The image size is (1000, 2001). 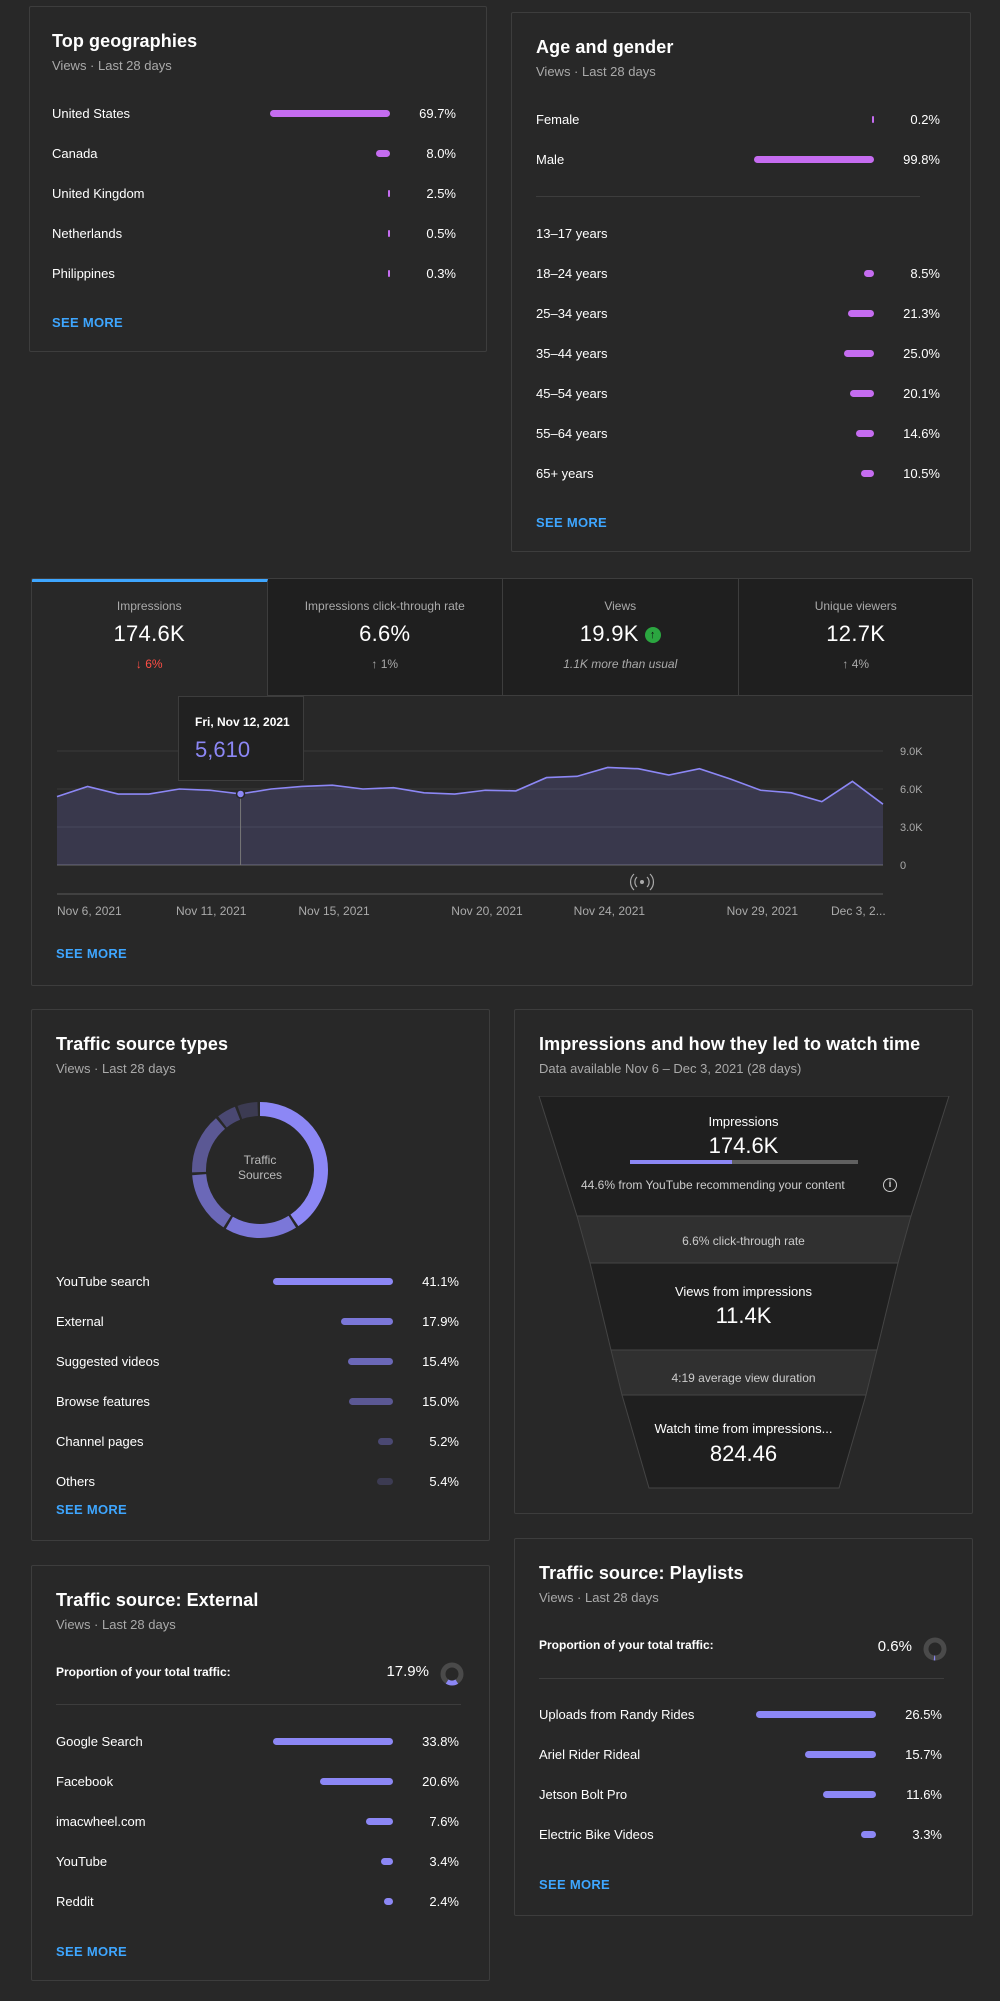 I want to click on card-title: Traffic source types, so click(x=142, y=1044).